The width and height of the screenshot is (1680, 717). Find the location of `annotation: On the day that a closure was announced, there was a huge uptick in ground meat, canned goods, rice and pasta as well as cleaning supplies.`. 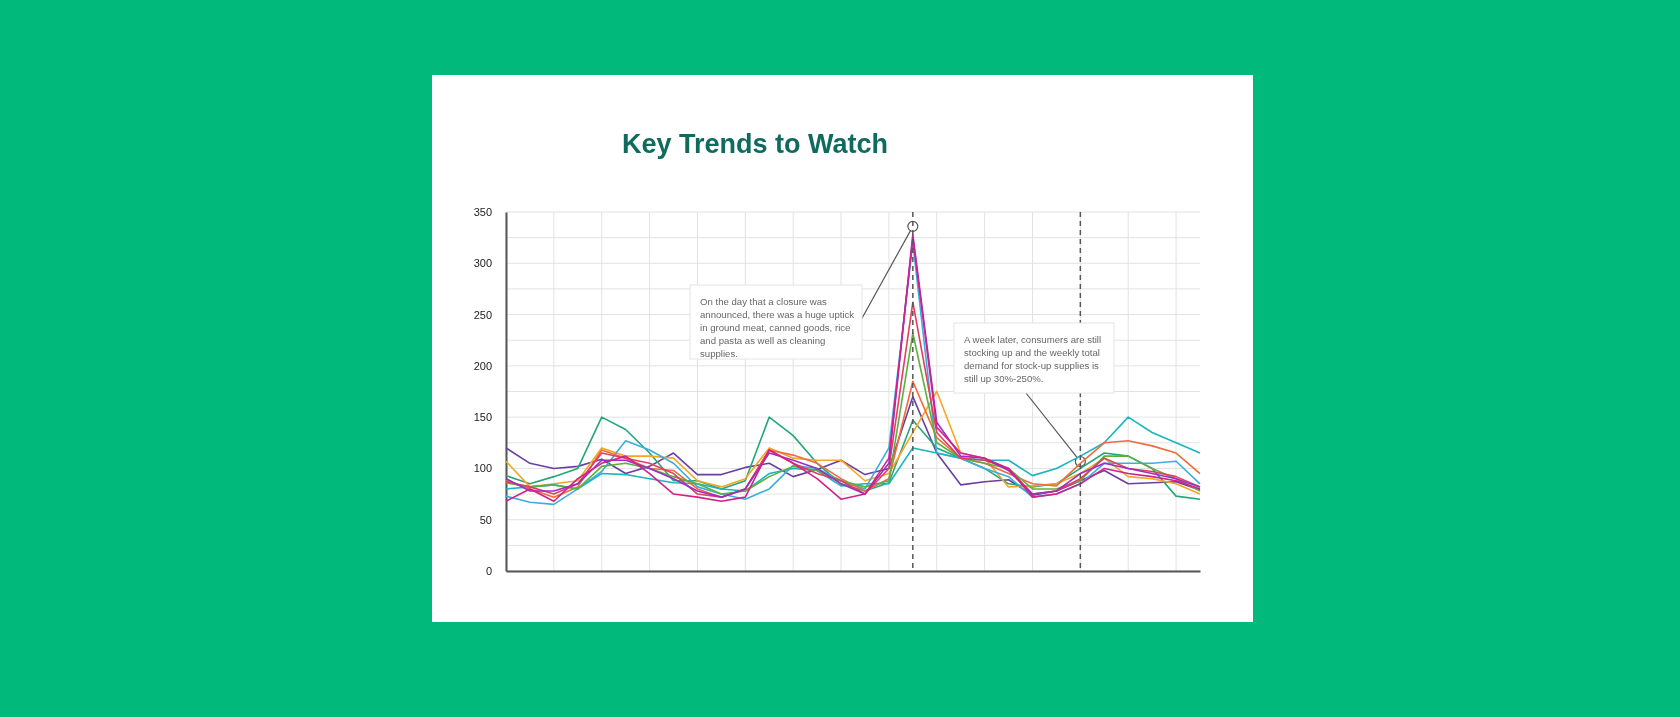

annotation: On the day that a closure was announced, there was a huge uptick in ground meat, canned goods, rice and pasta as well as cleaning supplies. is located at coordinates (777, 327).